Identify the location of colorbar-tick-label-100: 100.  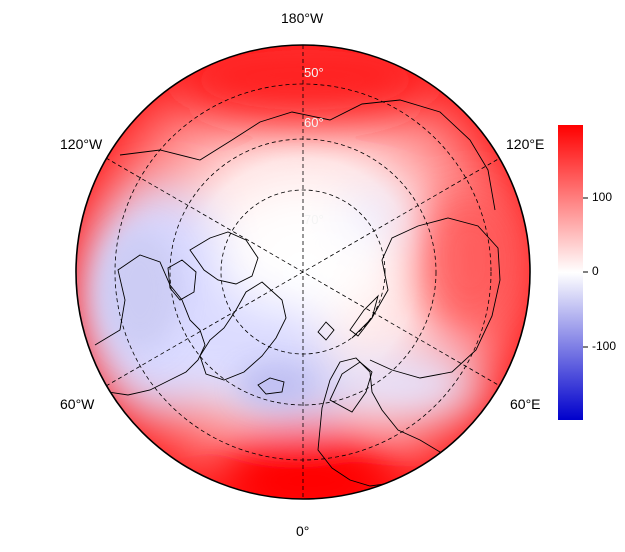
(602, 197).